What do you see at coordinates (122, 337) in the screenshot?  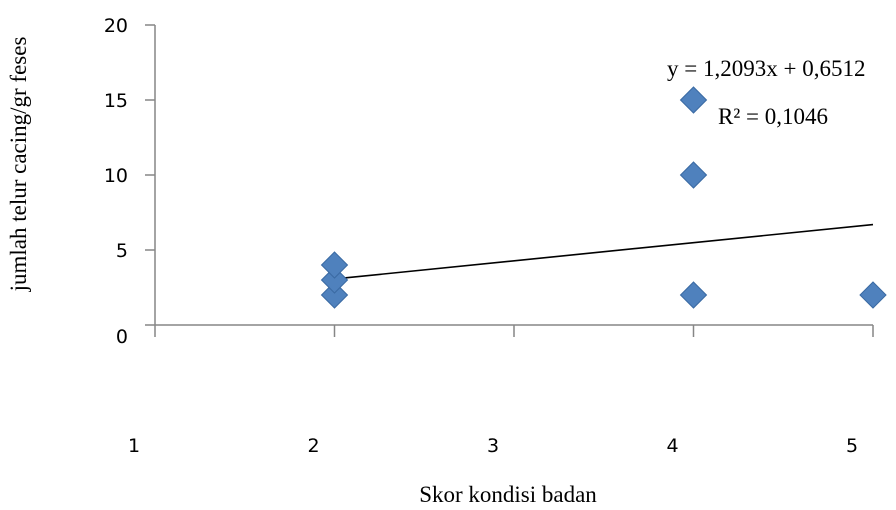 I see `y-tick-label: 0` at bounding box center [122, 337].